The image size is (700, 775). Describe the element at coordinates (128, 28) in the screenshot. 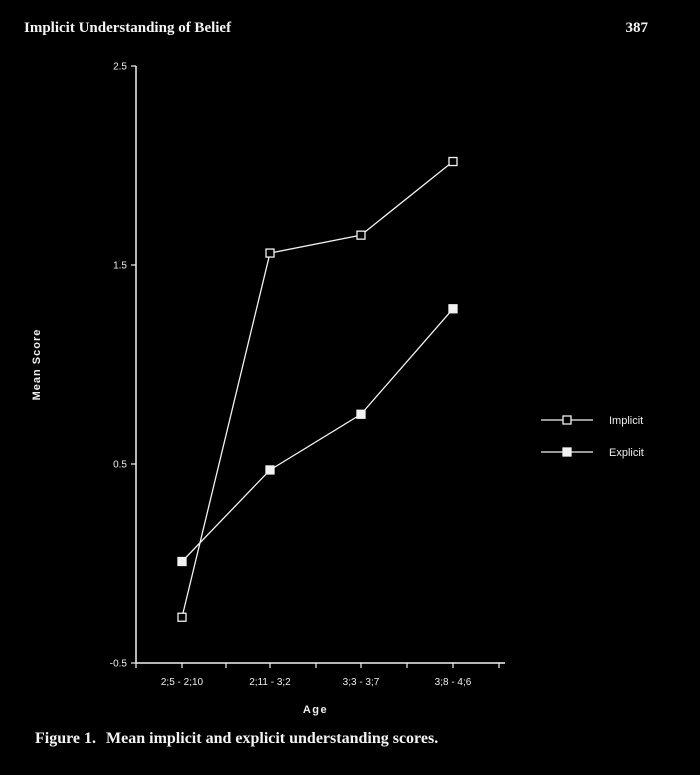

I see `running-title: Implicit Understanding of Belief` at that location.